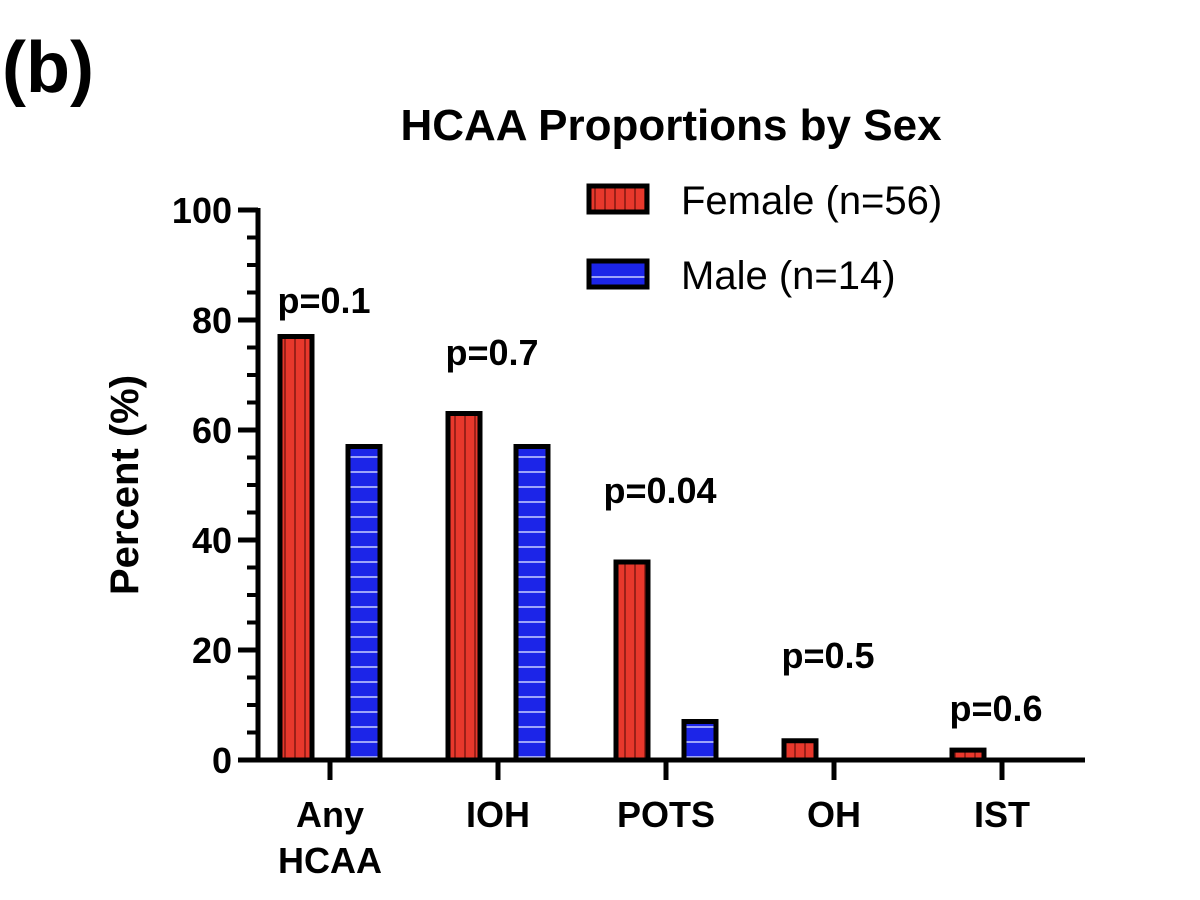 This screenshot has width=1200, height=900. I want to click on legend-swatch-male, so click(618, 274).